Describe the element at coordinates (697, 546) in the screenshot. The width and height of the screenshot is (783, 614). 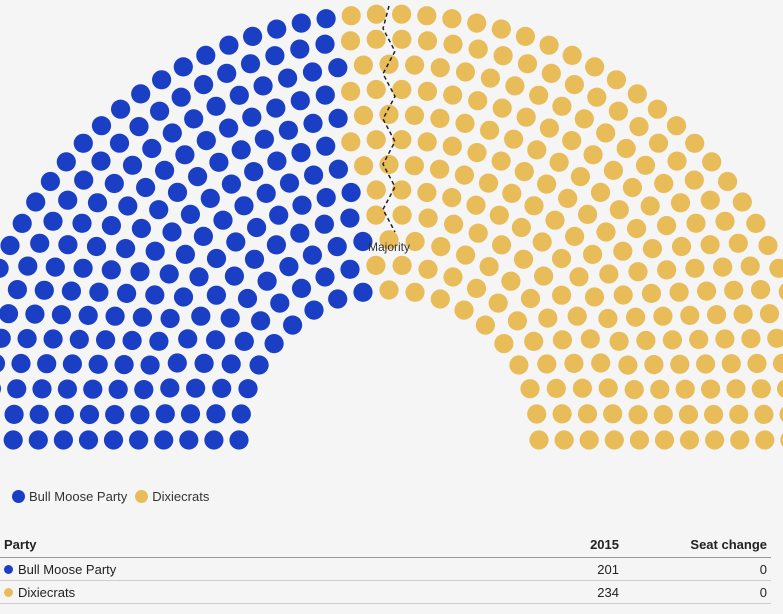
I see `header-seat-change: Seat change` at that location.